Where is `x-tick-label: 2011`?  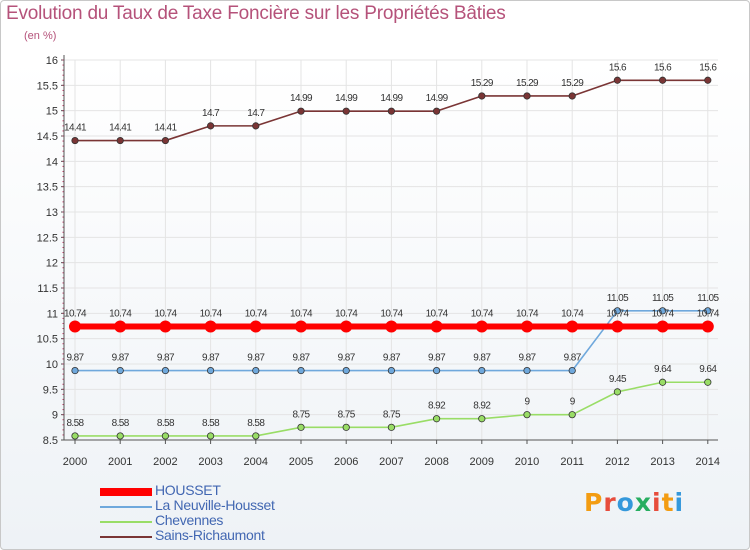
x-tick-label: 2011 is located at coordinates (572, 462).